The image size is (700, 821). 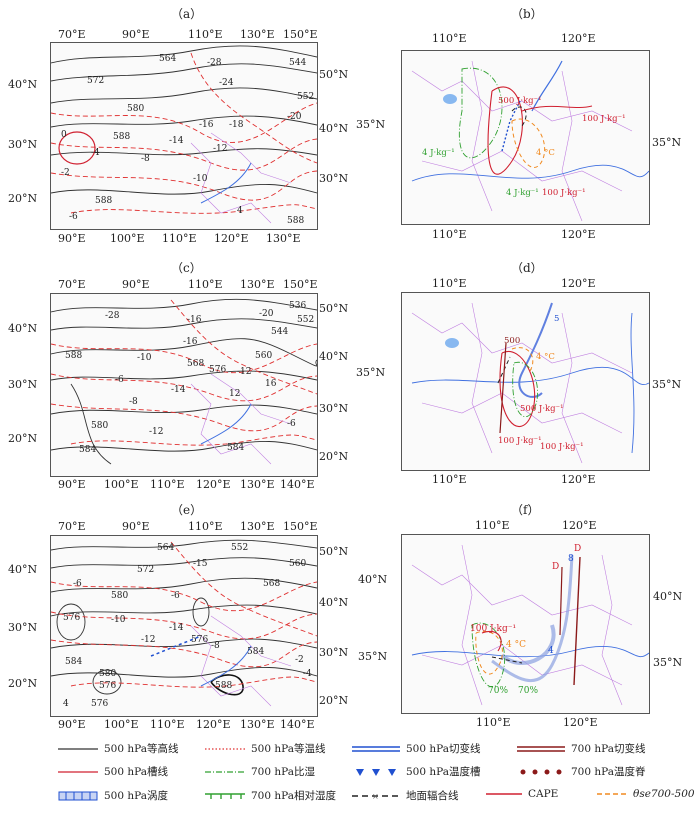 I want to click on legend-item: 700 hPa比湿, so click(x=260, y=771).